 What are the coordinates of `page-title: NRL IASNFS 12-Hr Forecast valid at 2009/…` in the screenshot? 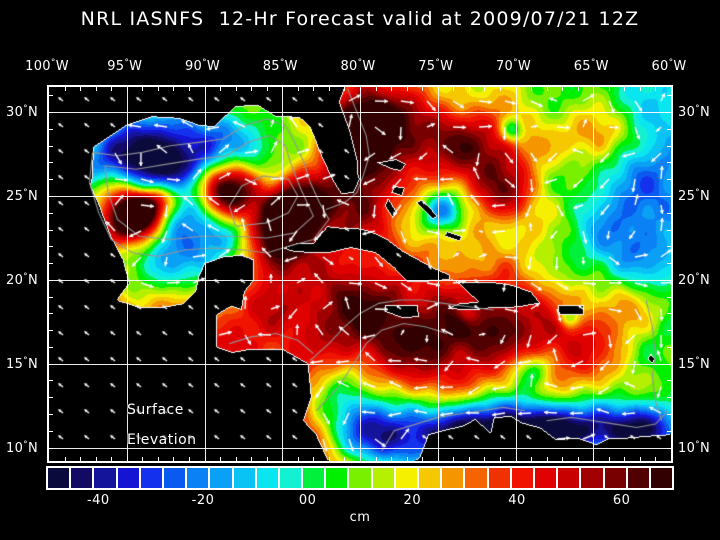 It's located at (360, 19).